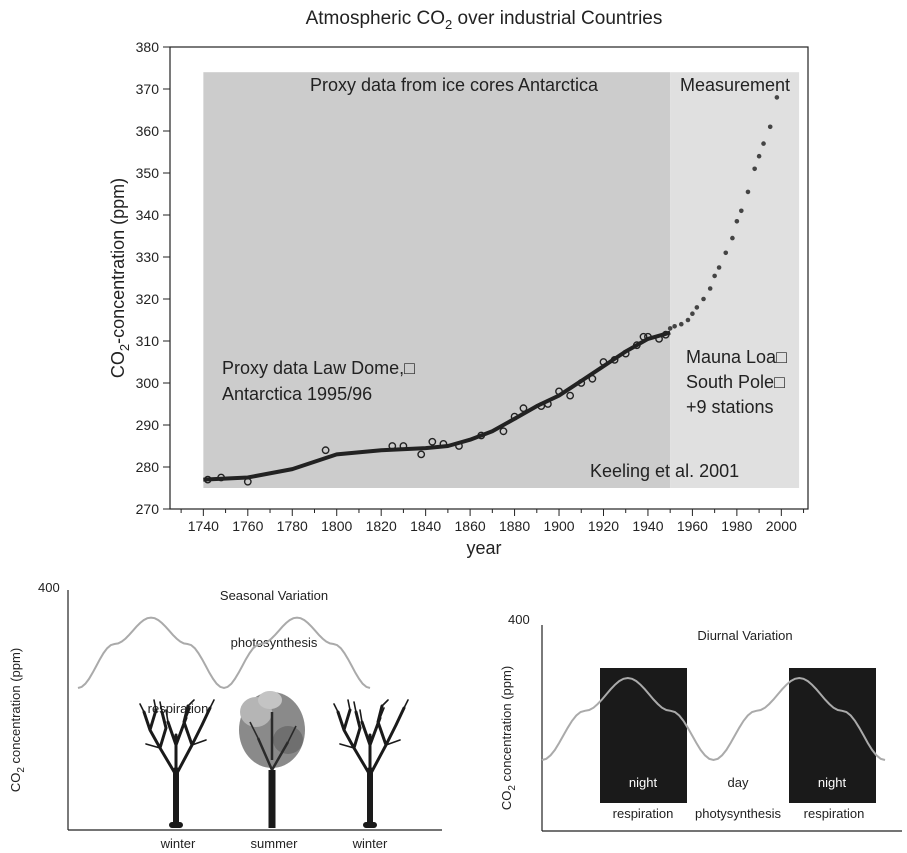 The height and width of the screenshot is (853, 907). Describe the element at coordinates (470, 526) in the screenshot. I see `x-tick-label: 1860` at that location.